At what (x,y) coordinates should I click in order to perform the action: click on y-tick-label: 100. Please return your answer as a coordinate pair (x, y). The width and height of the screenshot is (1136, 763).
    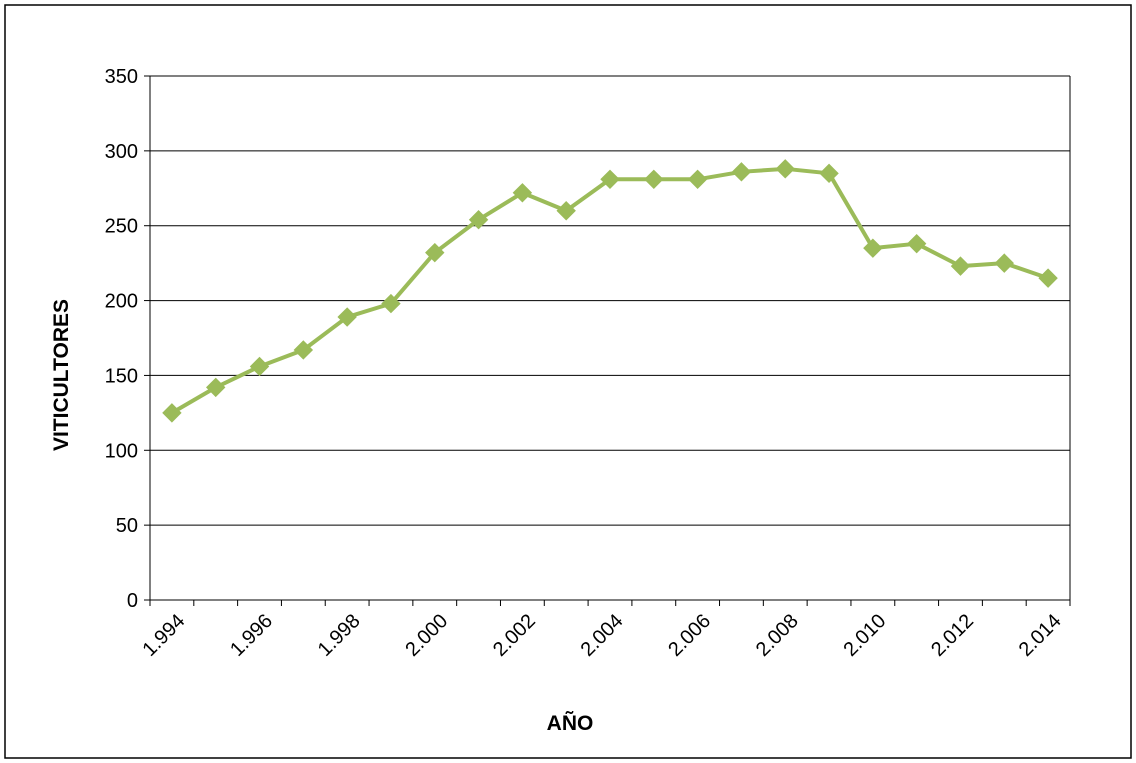
    Looking at the image, I should click on (121, 451).